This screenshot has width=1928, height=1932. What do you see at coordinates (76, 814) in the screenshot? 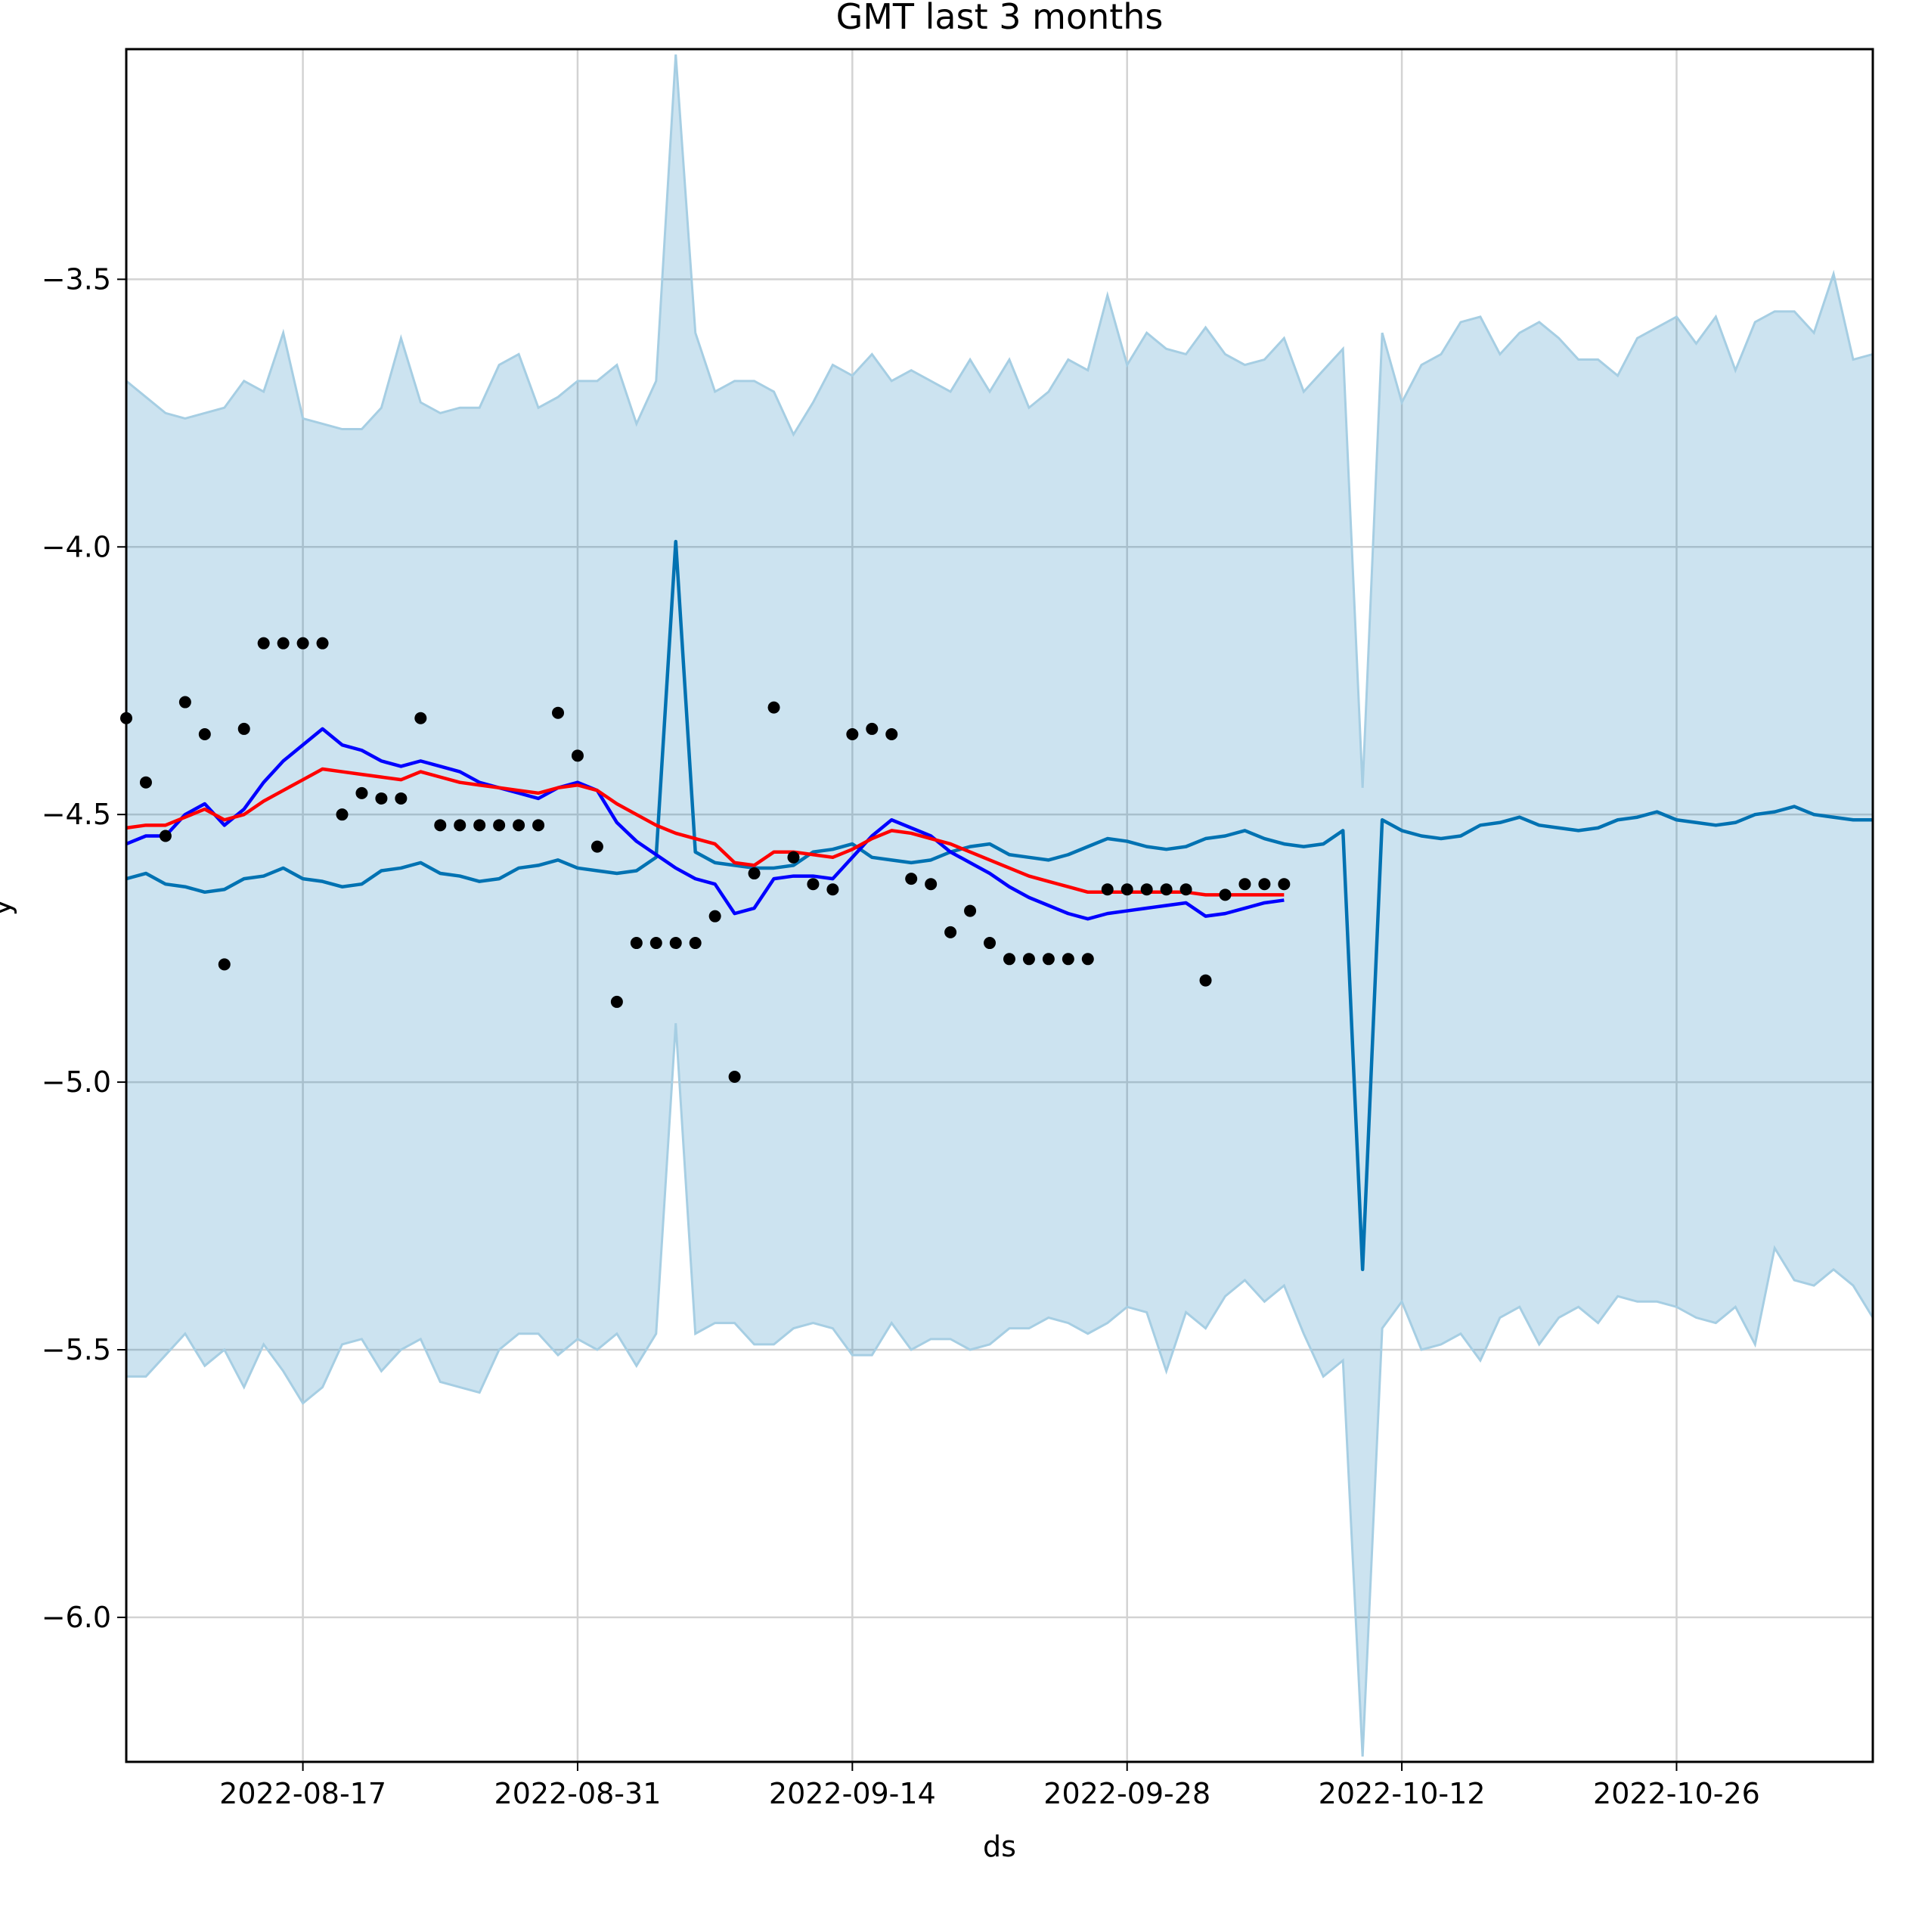
I see `y-tick-label: −4.5` at bounding box center [76, 814].